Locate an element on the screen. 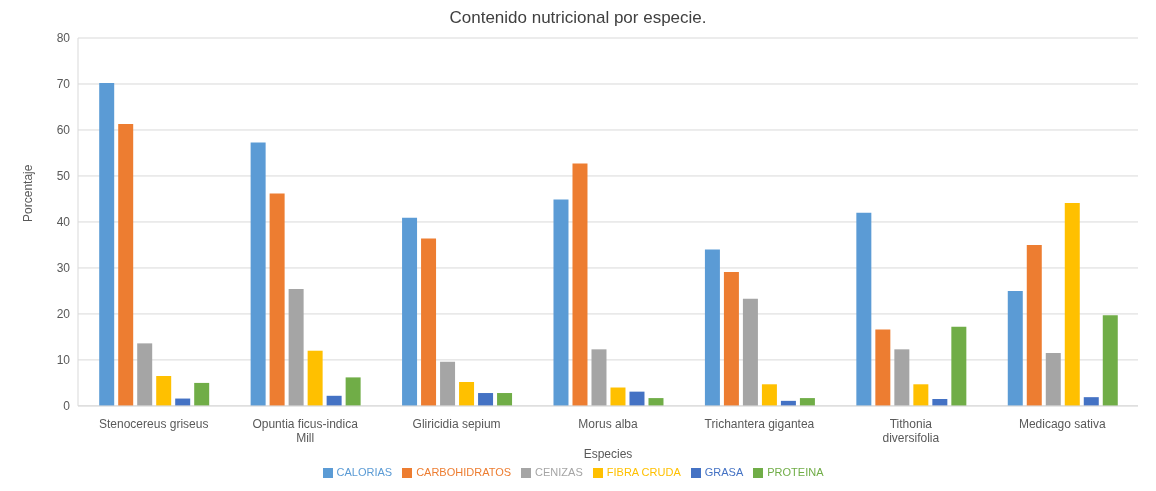 This screenshot has height=491, width=1156. y-tick-label: 40 is located at coordinates (63, 222).